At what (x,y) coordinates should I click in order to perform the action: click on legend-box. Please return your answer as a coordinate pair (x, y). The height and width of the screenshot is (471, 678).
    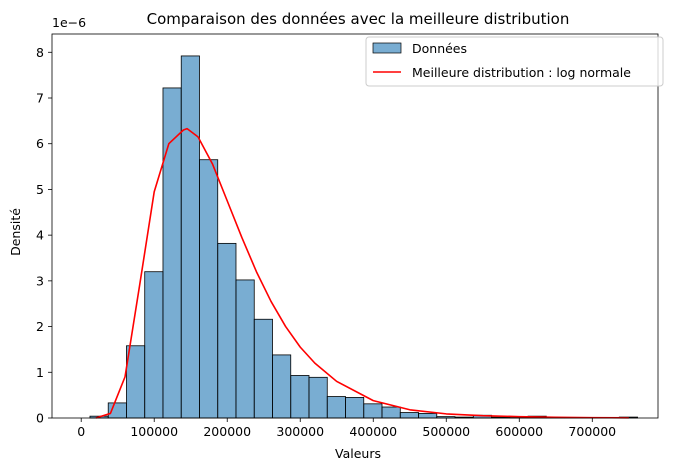
    Looking at the image, I should click on (514, 61).